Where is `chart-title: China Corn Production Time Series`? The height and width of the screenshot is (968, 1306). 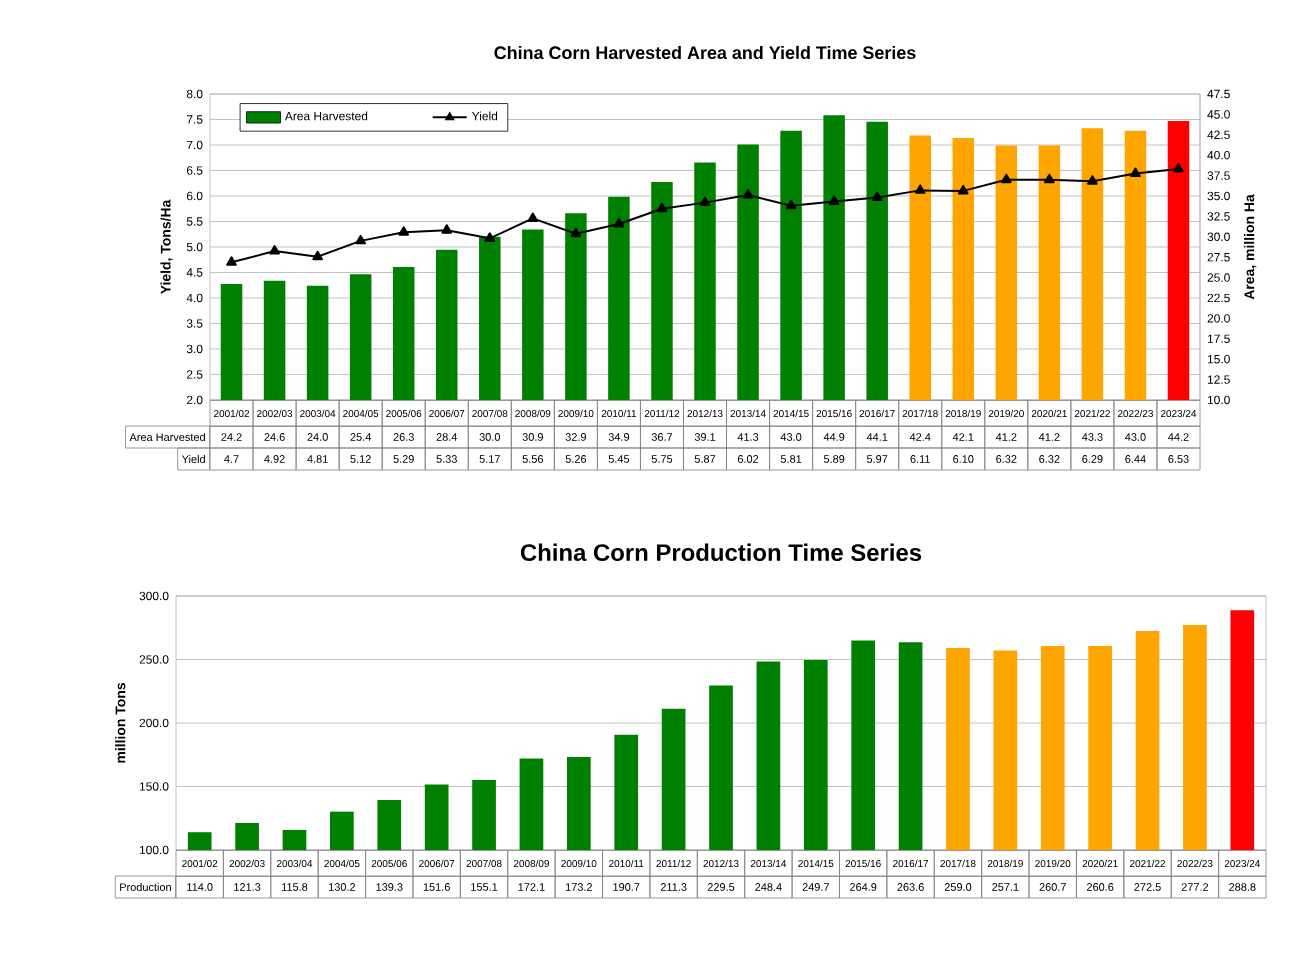
chart-title: China Corn Production Time Series is located at coordinates (721, 552).